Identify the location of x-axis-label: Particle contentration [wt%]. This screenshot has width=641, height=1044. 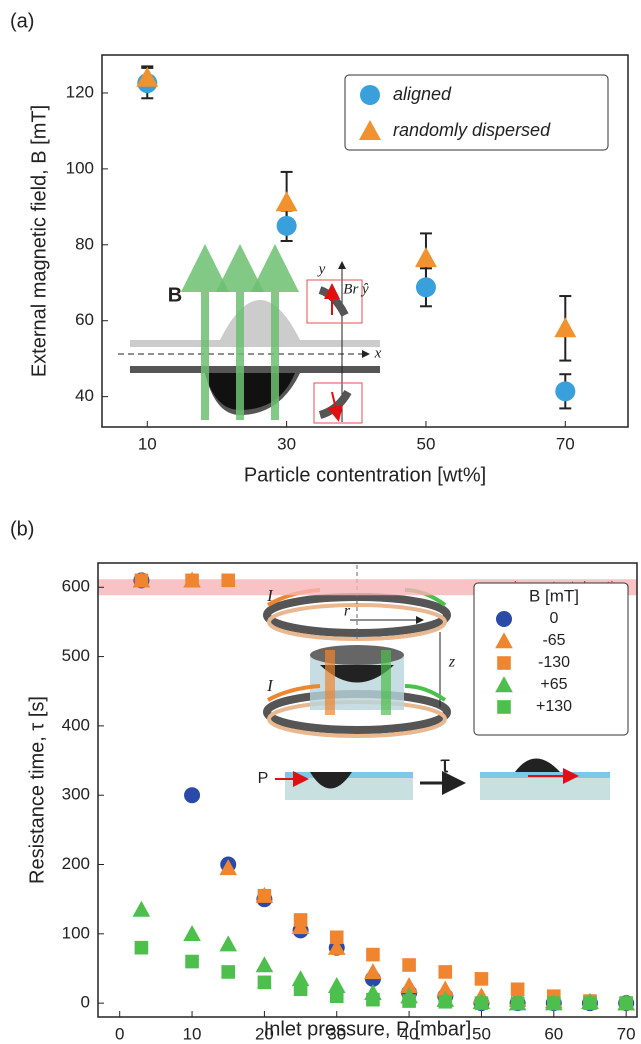
(365, 475).